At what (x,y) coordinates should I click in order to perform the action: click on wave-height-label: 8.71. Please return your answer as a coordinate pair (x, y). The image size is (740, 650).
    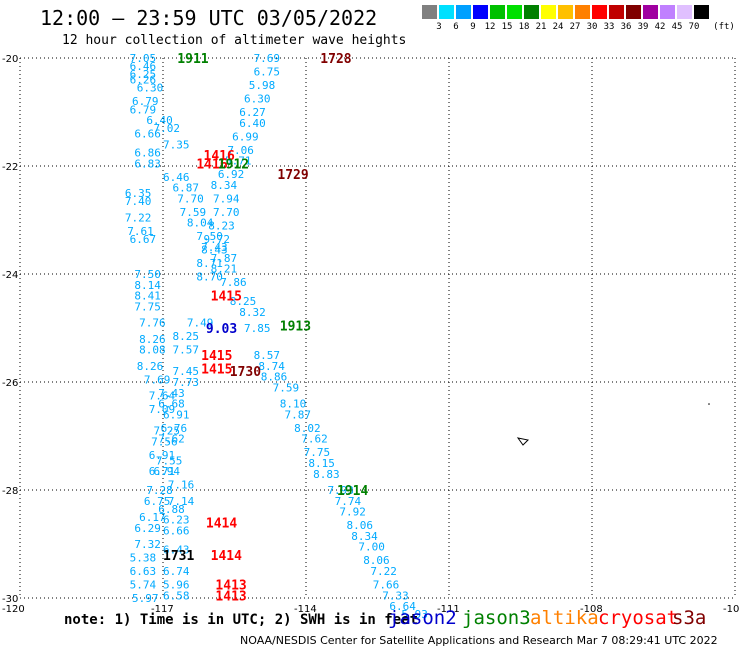
    Looking at the image, I should click on (209, 263).